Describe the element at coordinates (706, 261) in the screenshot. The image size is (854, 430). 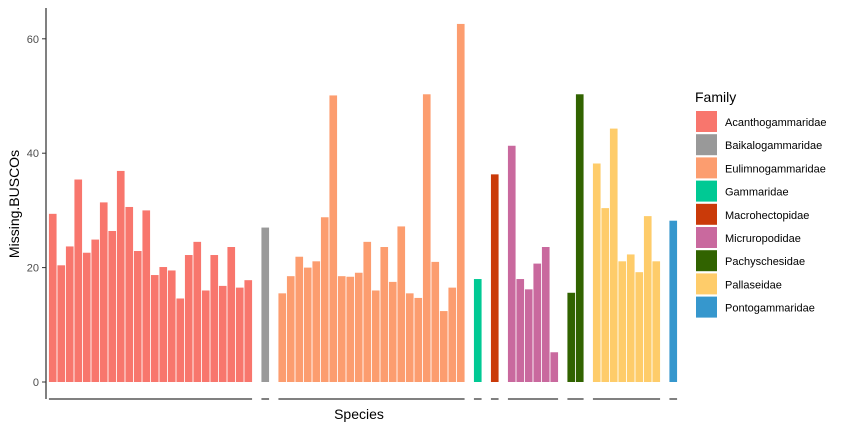
I see `legend-swatch-pachyschesidae` at that location.